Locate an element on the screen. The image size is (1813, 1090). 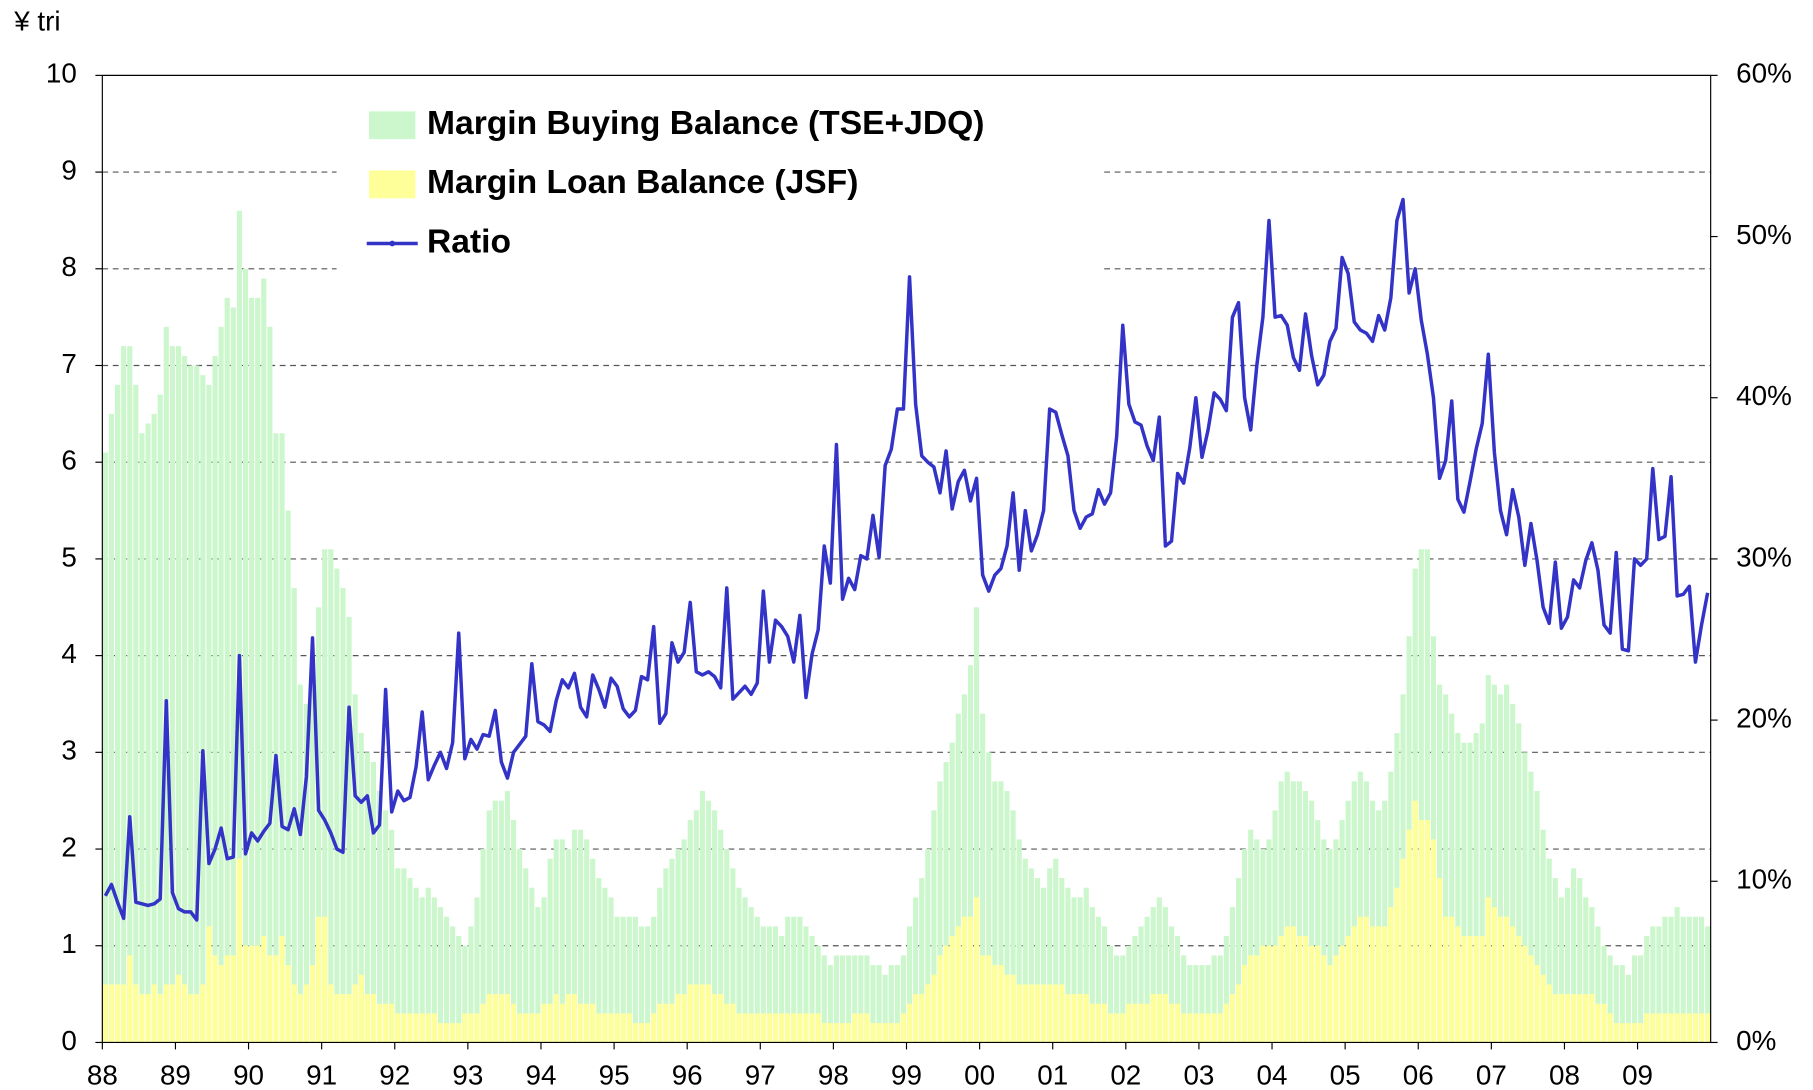
x-tick-label: 00 is located at coordinates (979, 1075).